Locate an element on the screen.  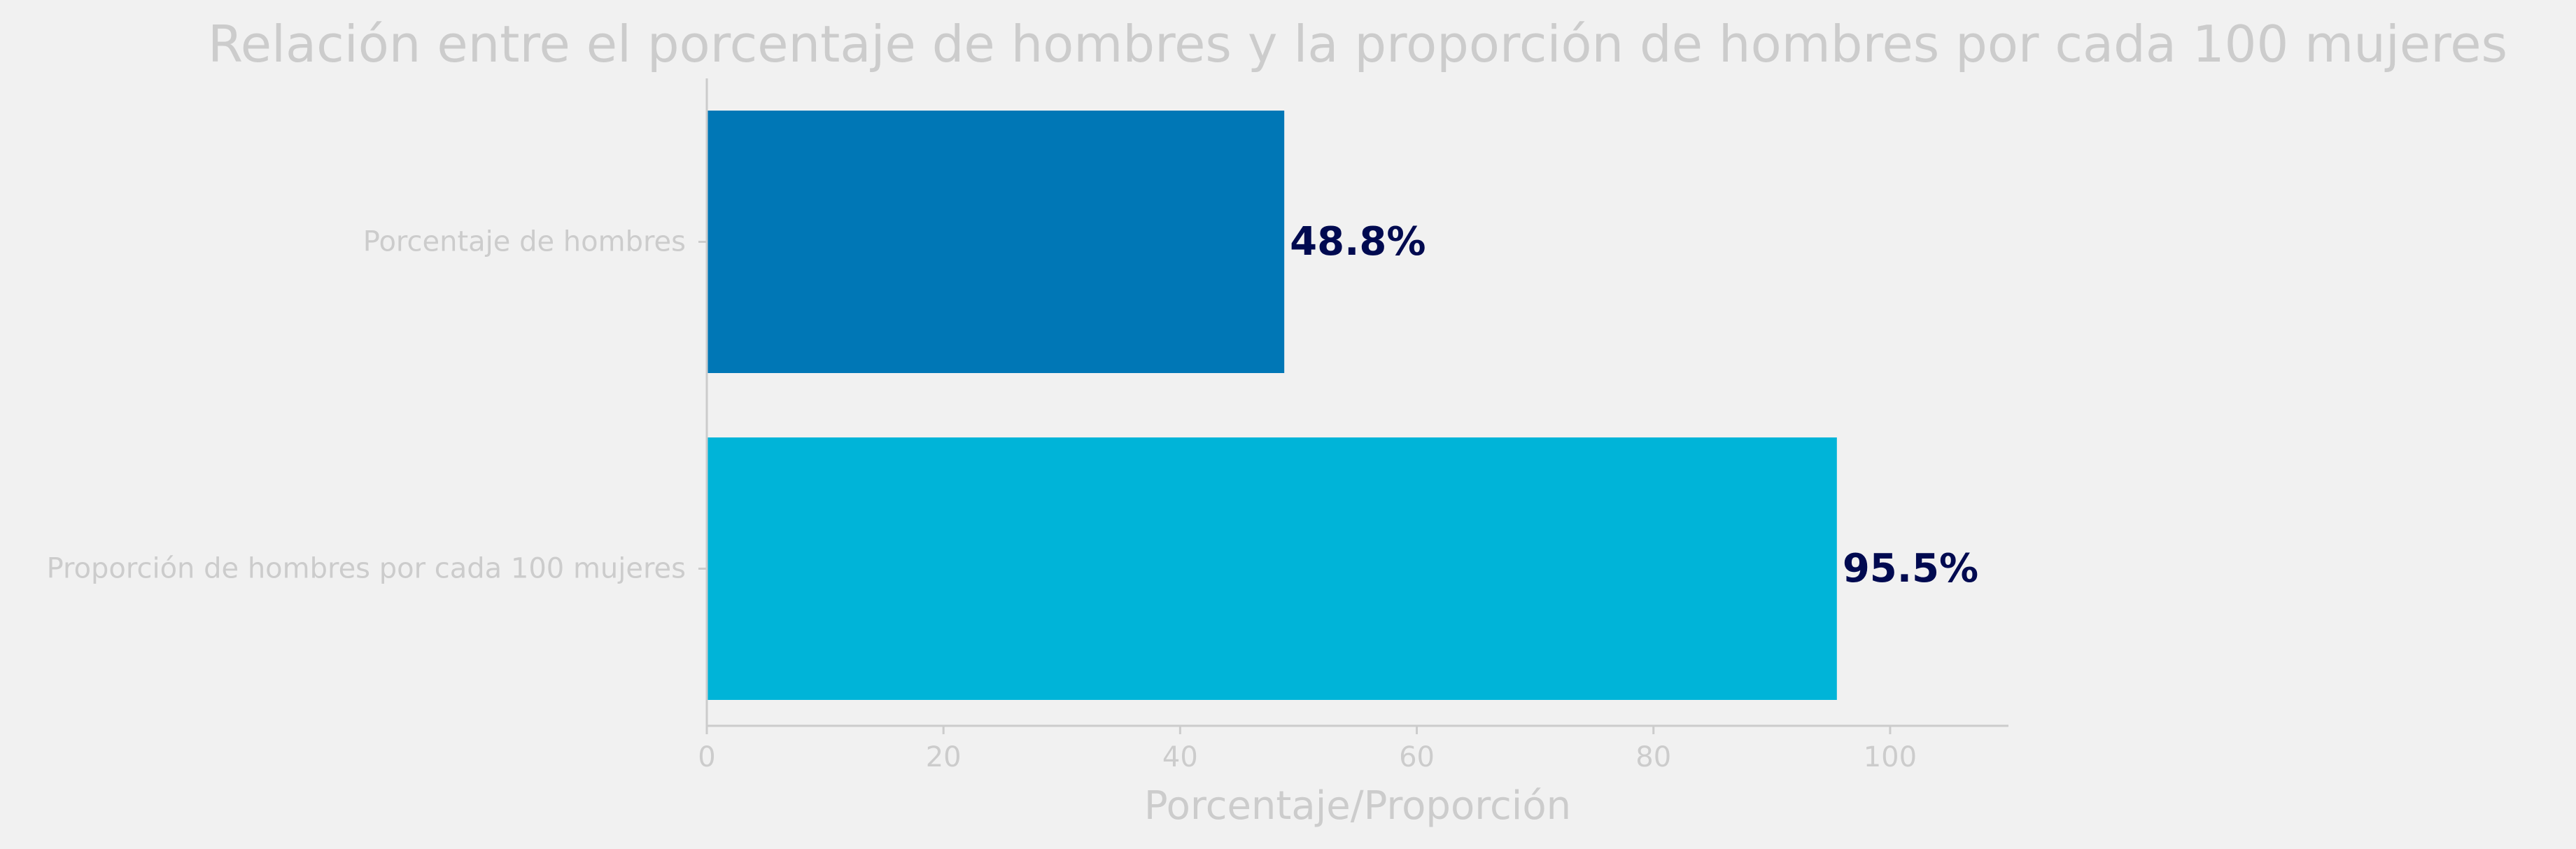
bar-value-label-1: 48.8% is located at coordinates (1358, 242).